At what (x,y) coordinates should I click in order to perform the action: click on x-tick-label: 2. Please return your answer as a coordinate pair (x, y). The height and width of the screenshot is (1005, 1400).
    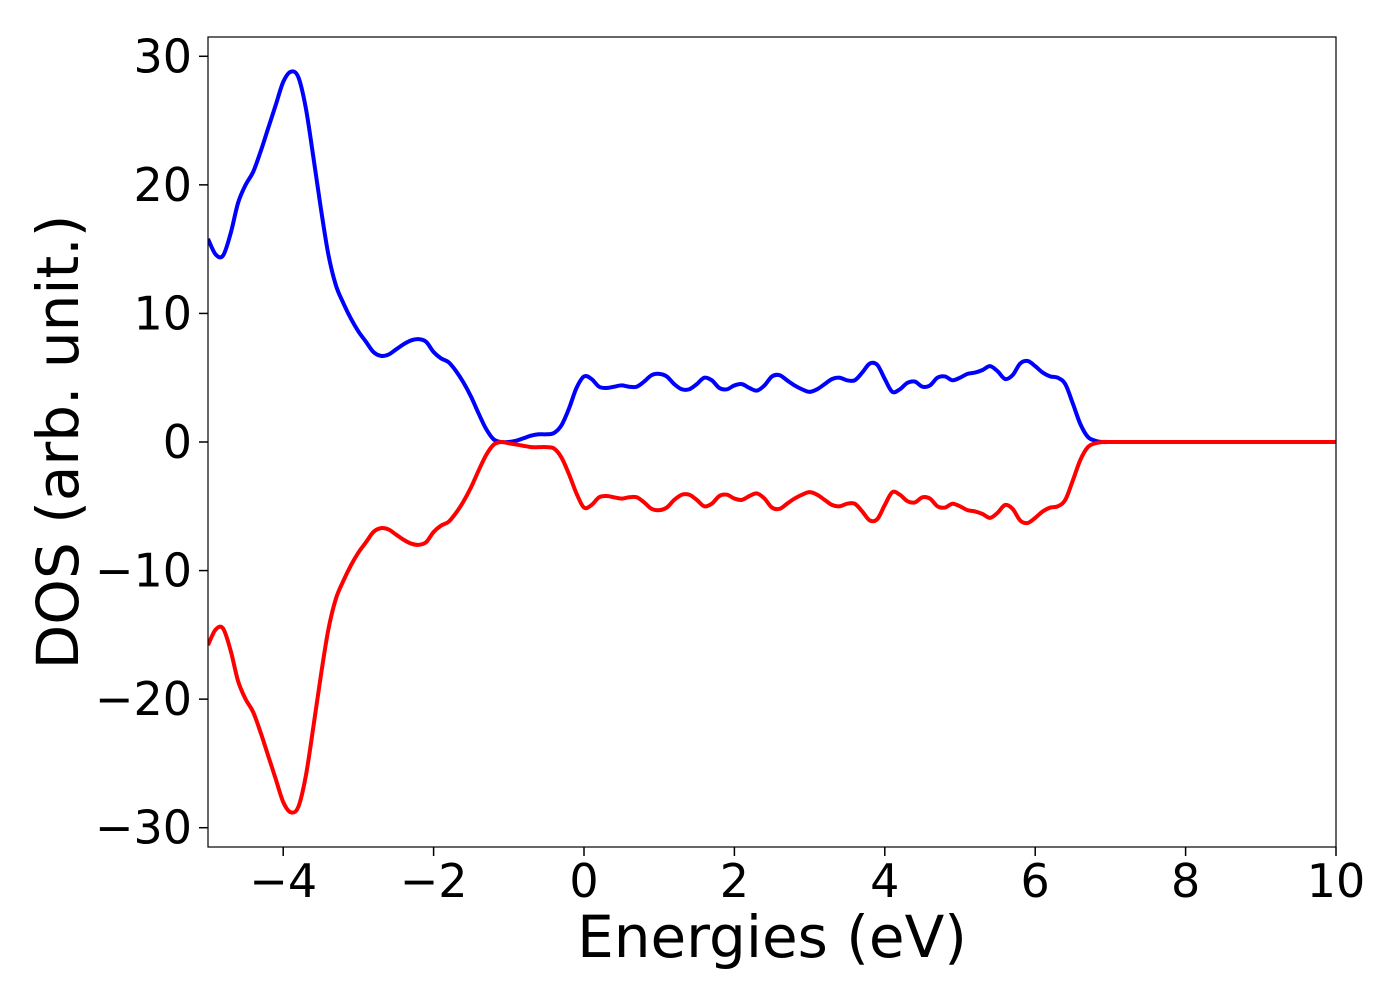
    Looking at the image, I should click on (734, 881).